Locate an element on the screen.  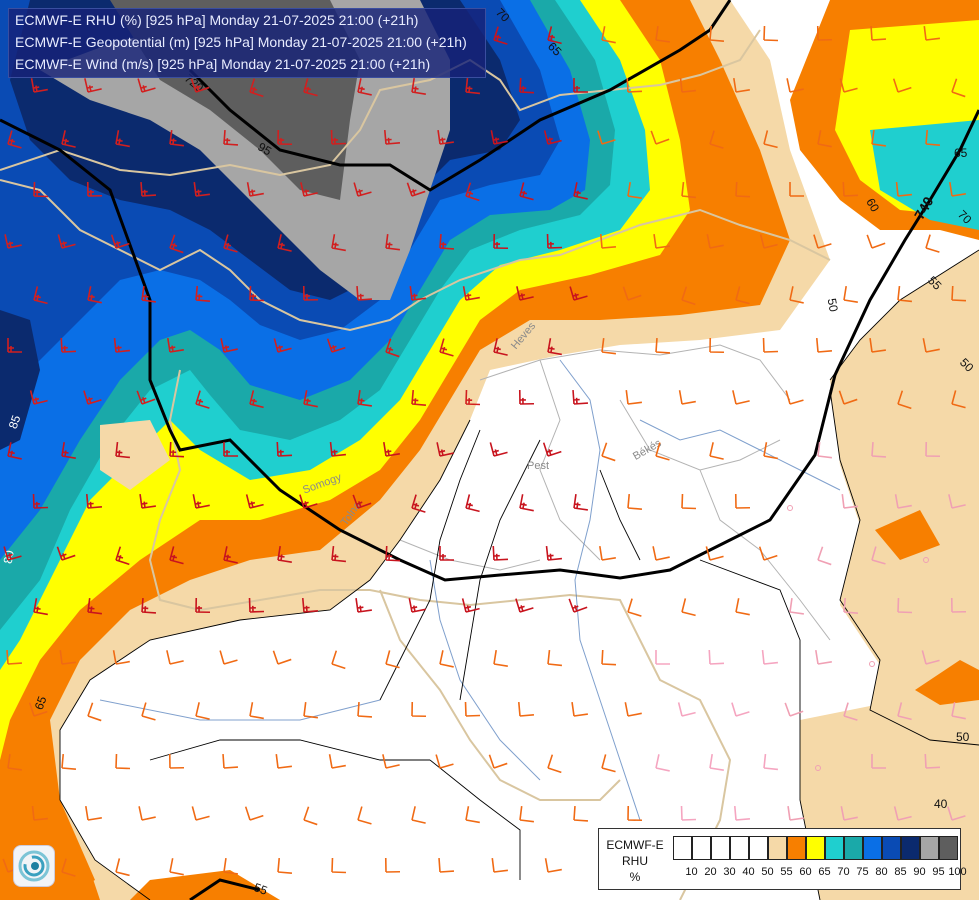
legend-tick-label: 50 is located at coordinates (767, 872).